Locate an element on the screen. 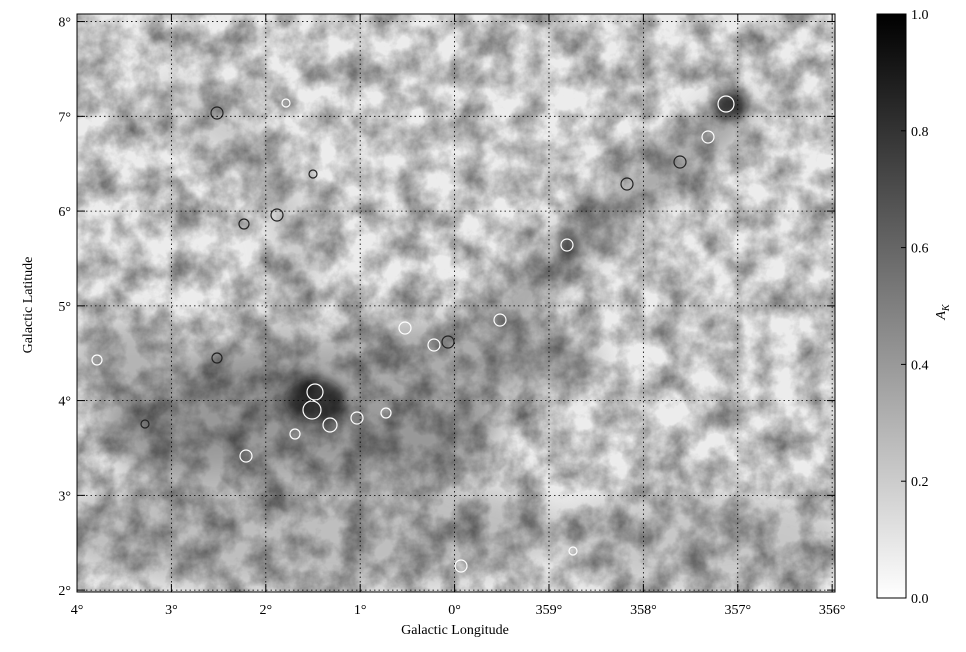  colorbar-label-main: A is located at coordinates (941, 316).